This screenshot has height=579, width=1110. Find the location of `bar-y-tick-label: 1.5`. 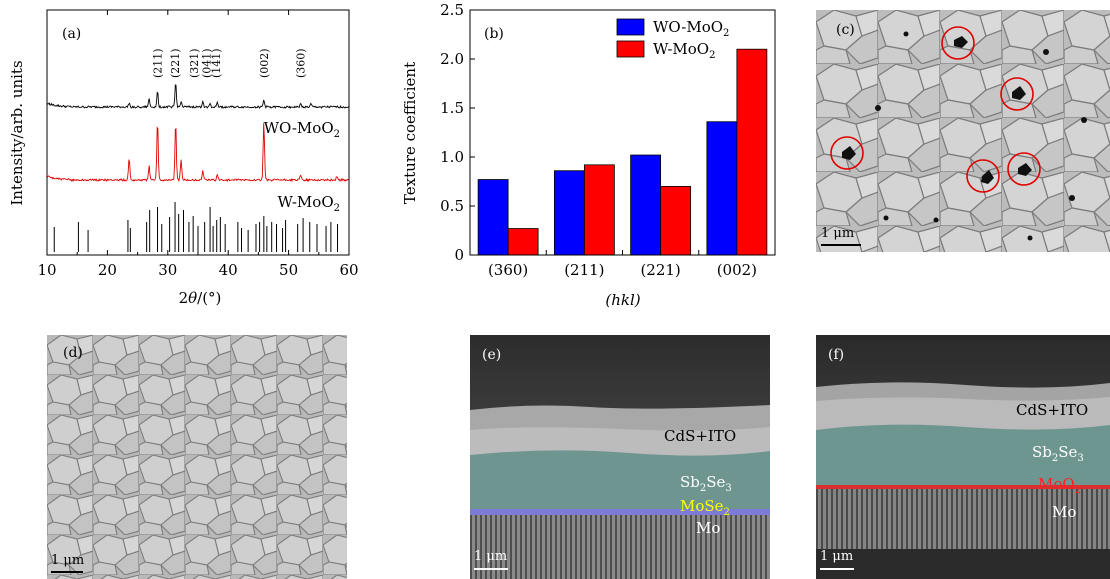

bar-y-tick-label: 1.5 is located at coordinates (452, 108).